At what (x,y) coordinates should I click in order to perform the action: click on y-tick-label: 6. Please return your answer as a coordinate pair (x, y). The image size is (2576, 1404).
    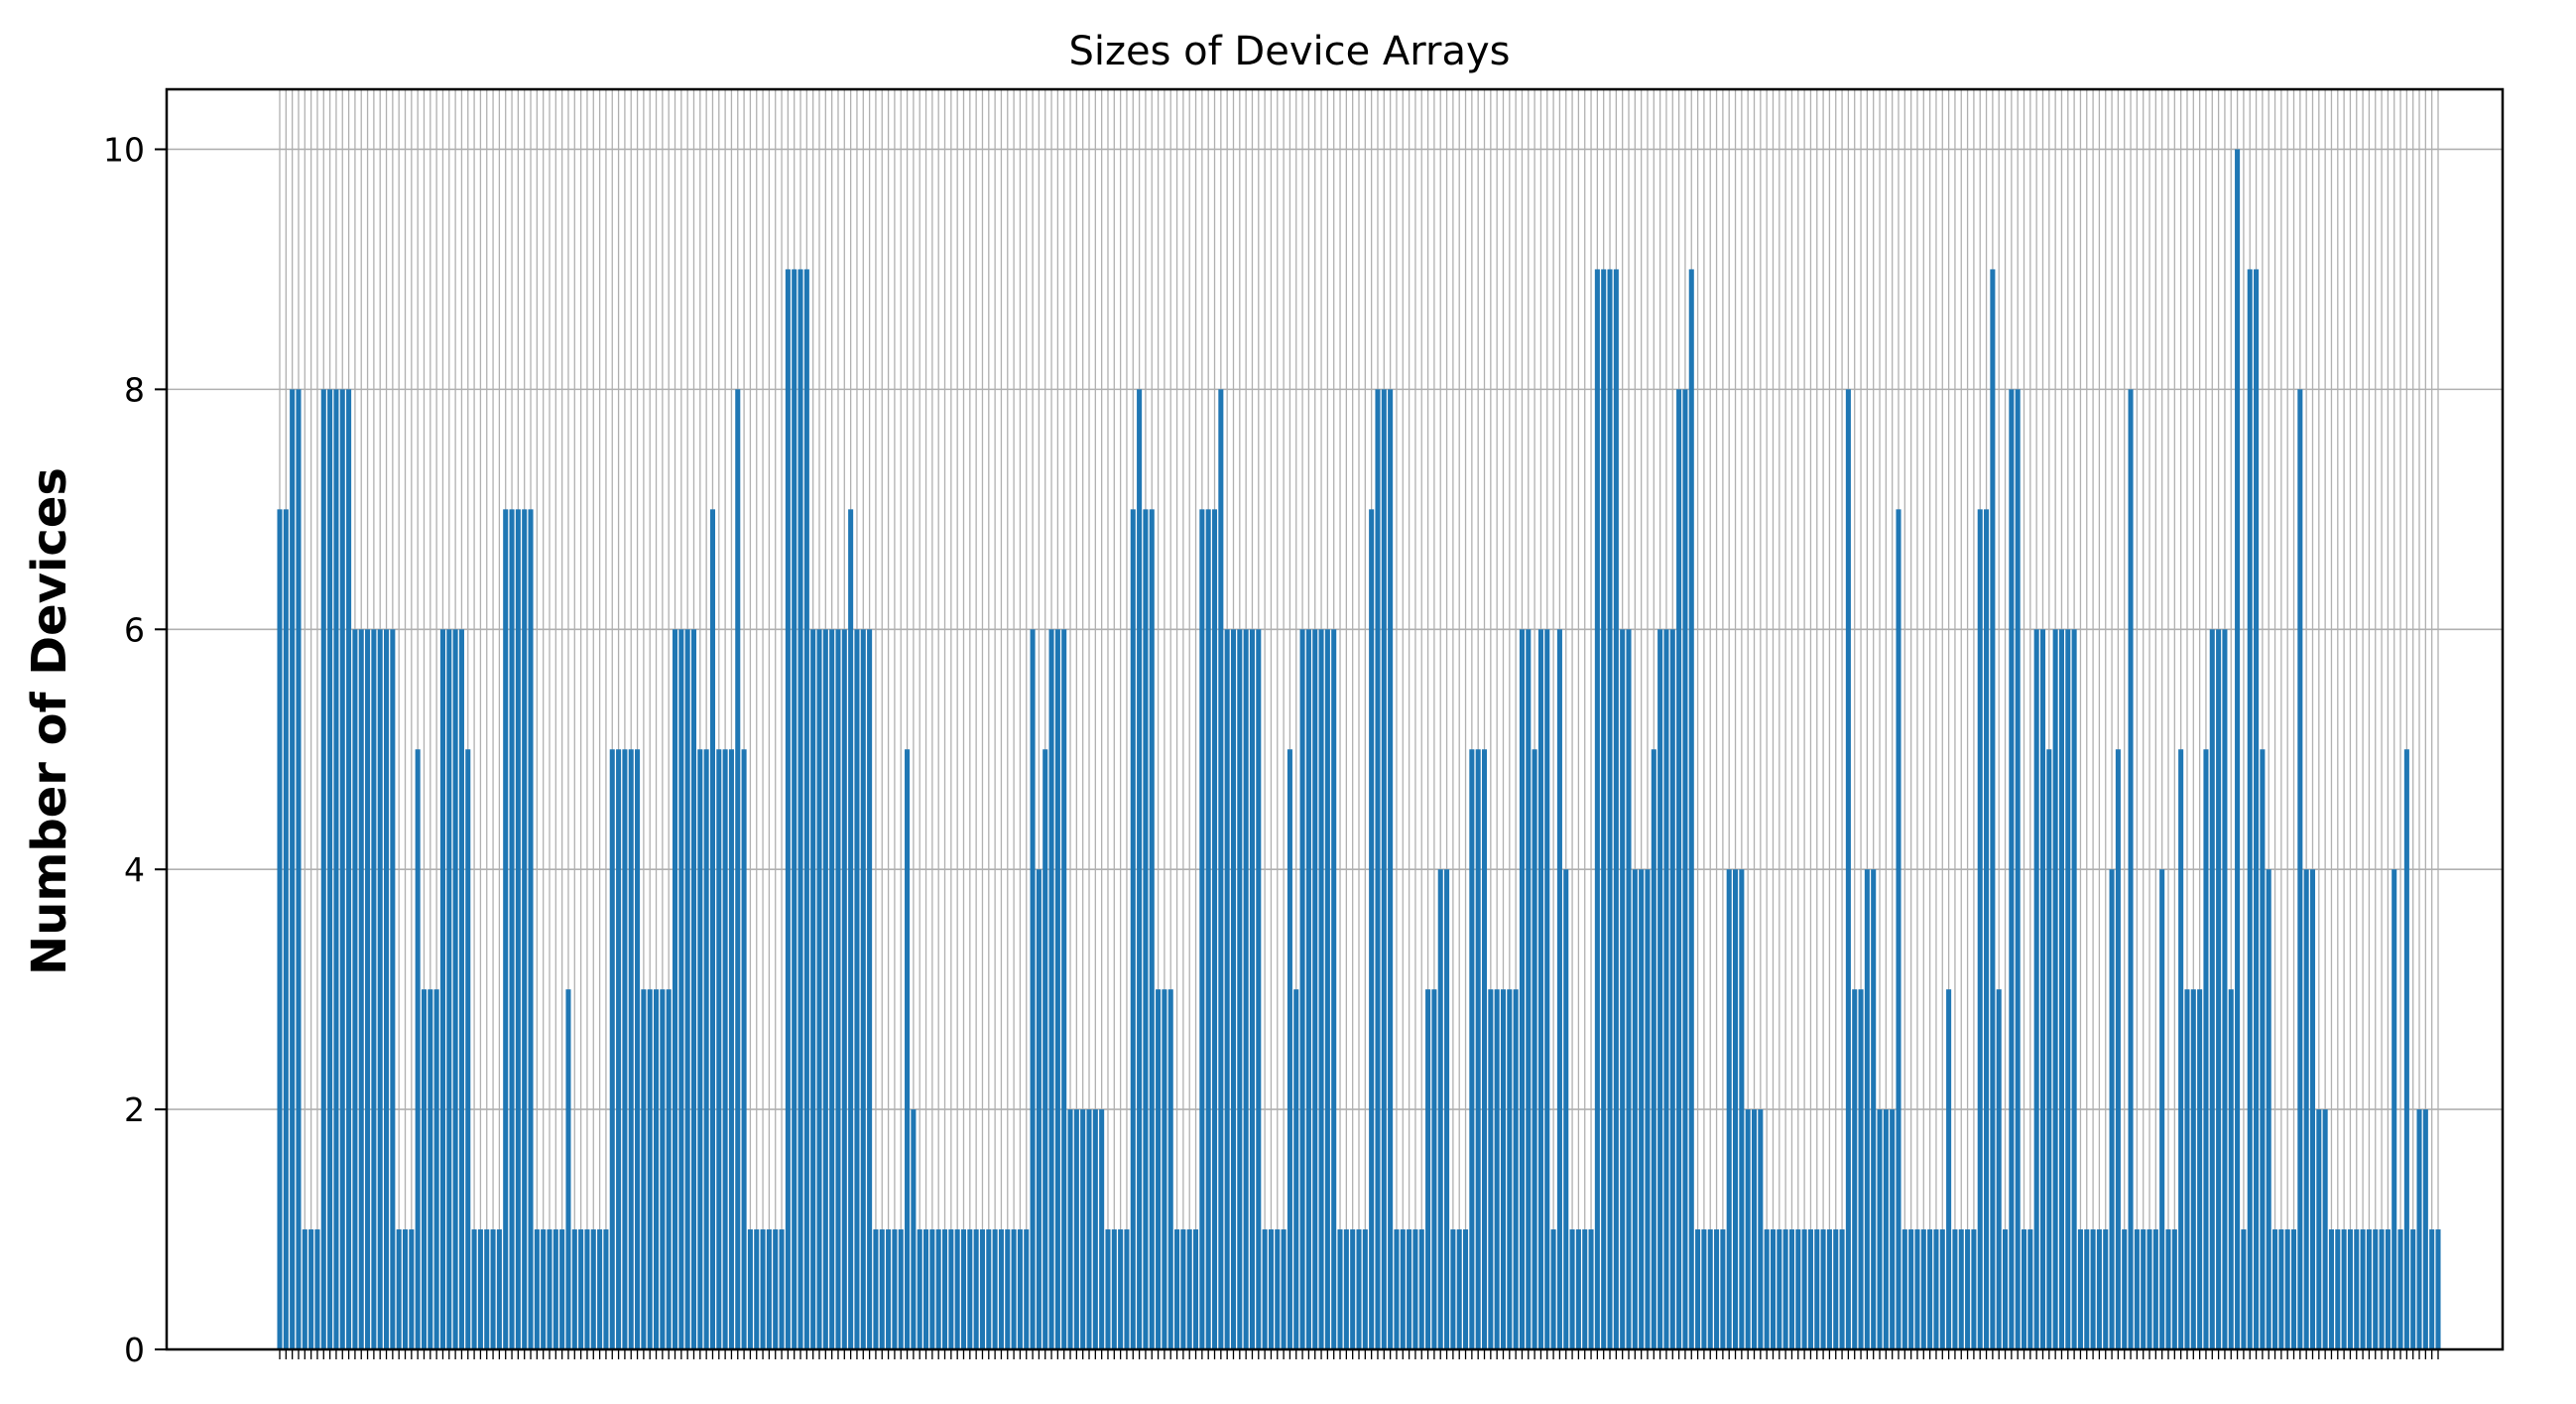
    Looking at the image, I should click on (134, 629).